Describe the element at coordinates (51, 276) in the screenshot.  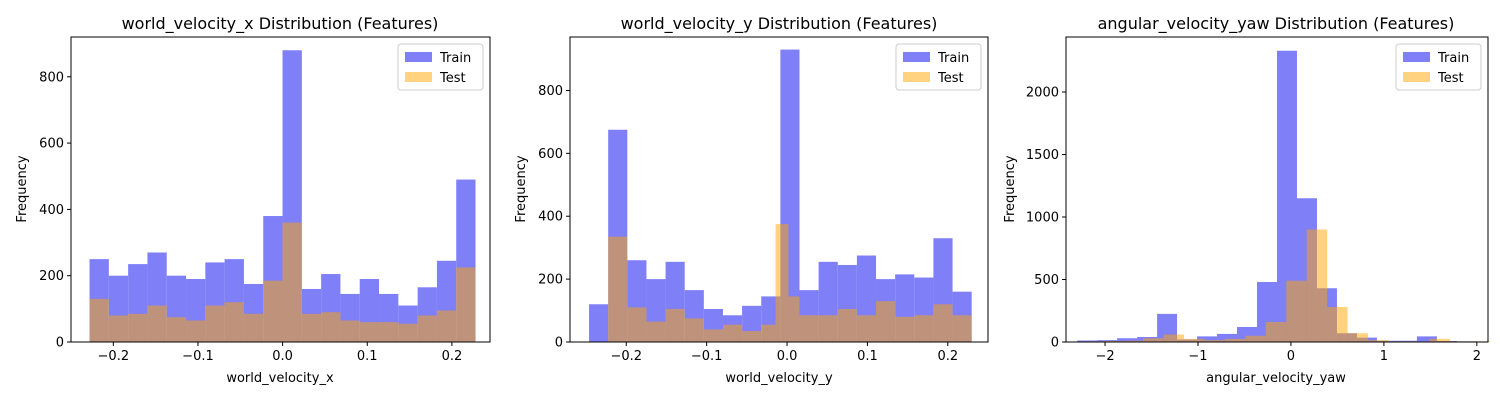
I see `y-tick-label: 200` at that location.